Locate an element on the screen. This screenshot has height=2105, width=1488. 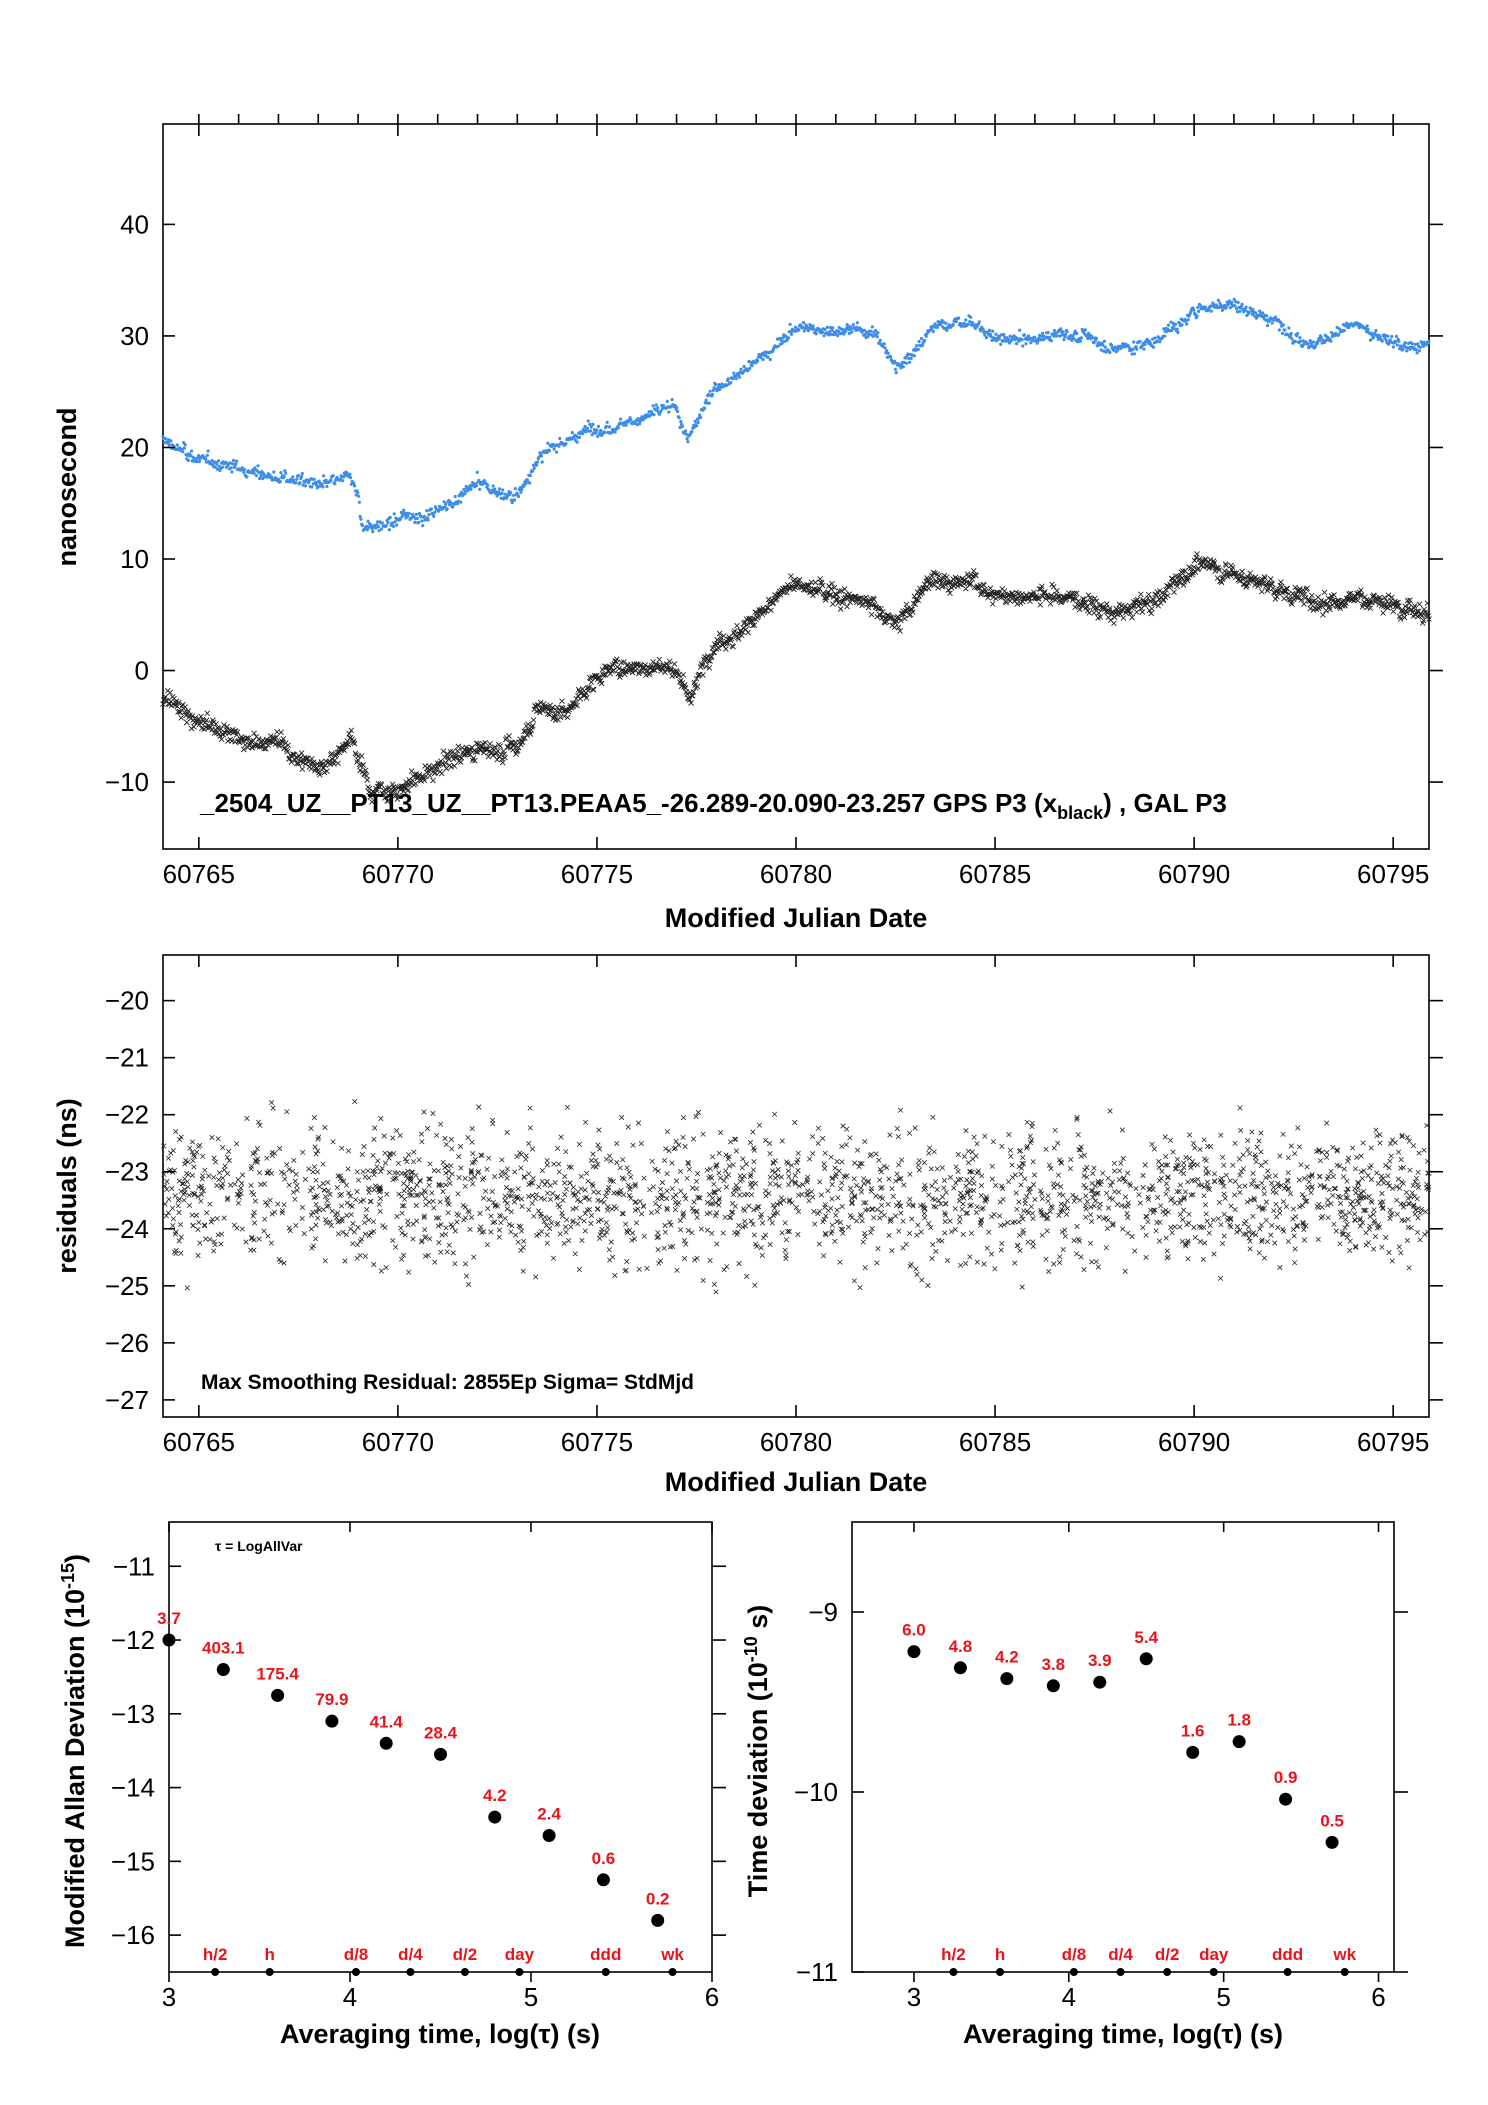
annotation-subscript: black is located at coordinates (1080, 813).